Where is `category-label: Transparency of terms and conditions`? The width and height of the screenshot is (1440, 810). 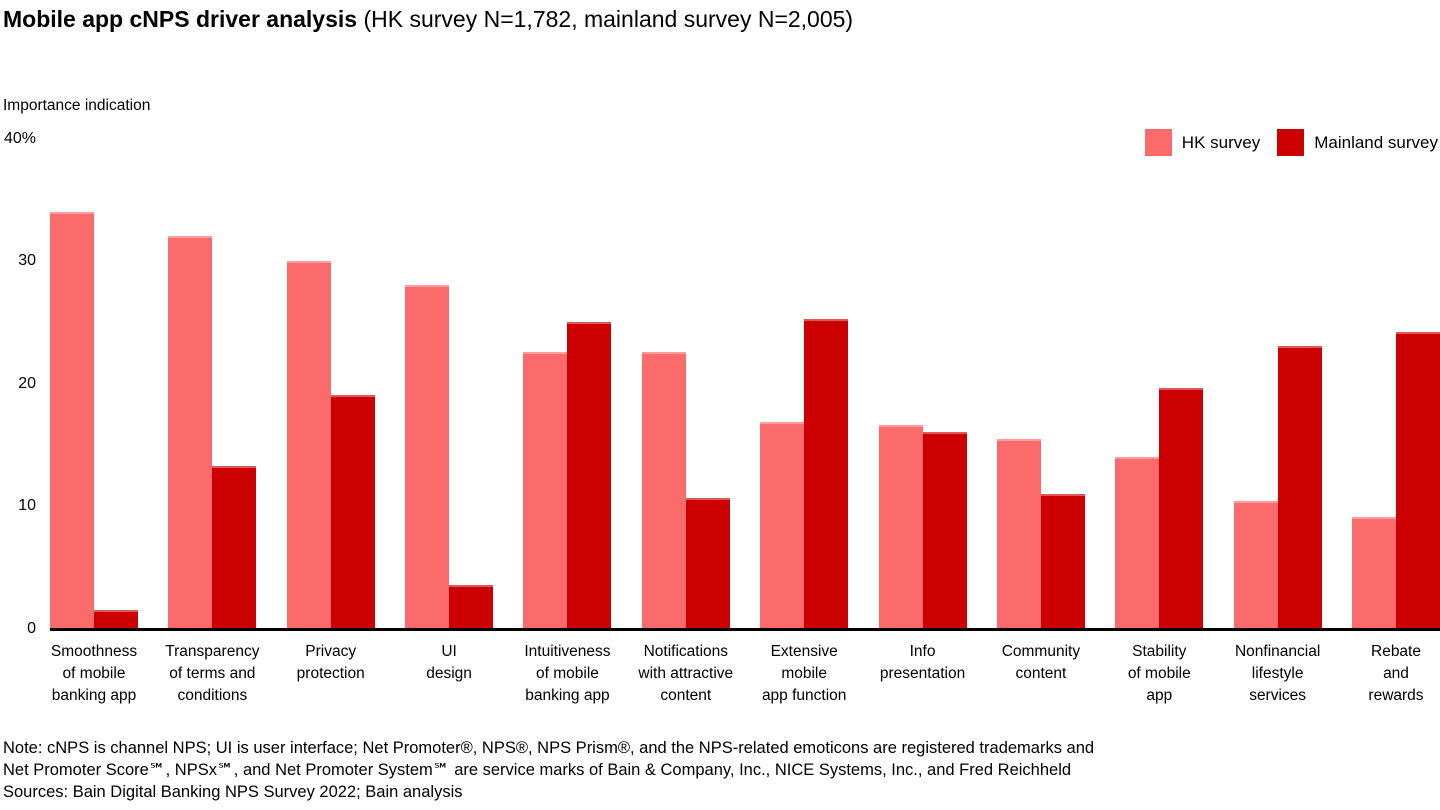 category-label: Transparency of terms and conditions is located at coordinates (212, 673).